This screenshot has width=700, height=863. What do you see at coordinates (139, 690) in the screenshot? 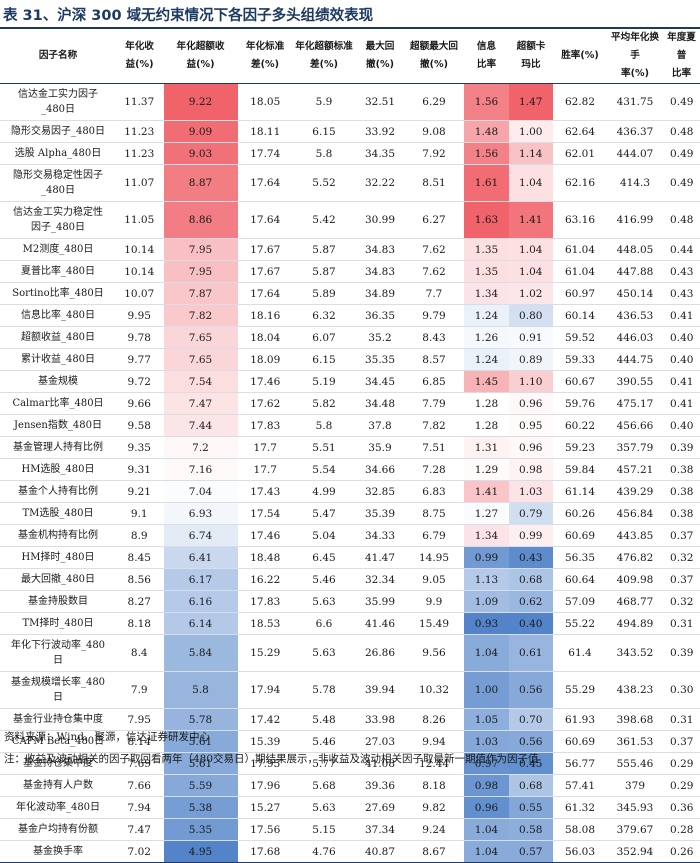
I see `annual-return-cell: 7.9` at bounding box center [139, 690].